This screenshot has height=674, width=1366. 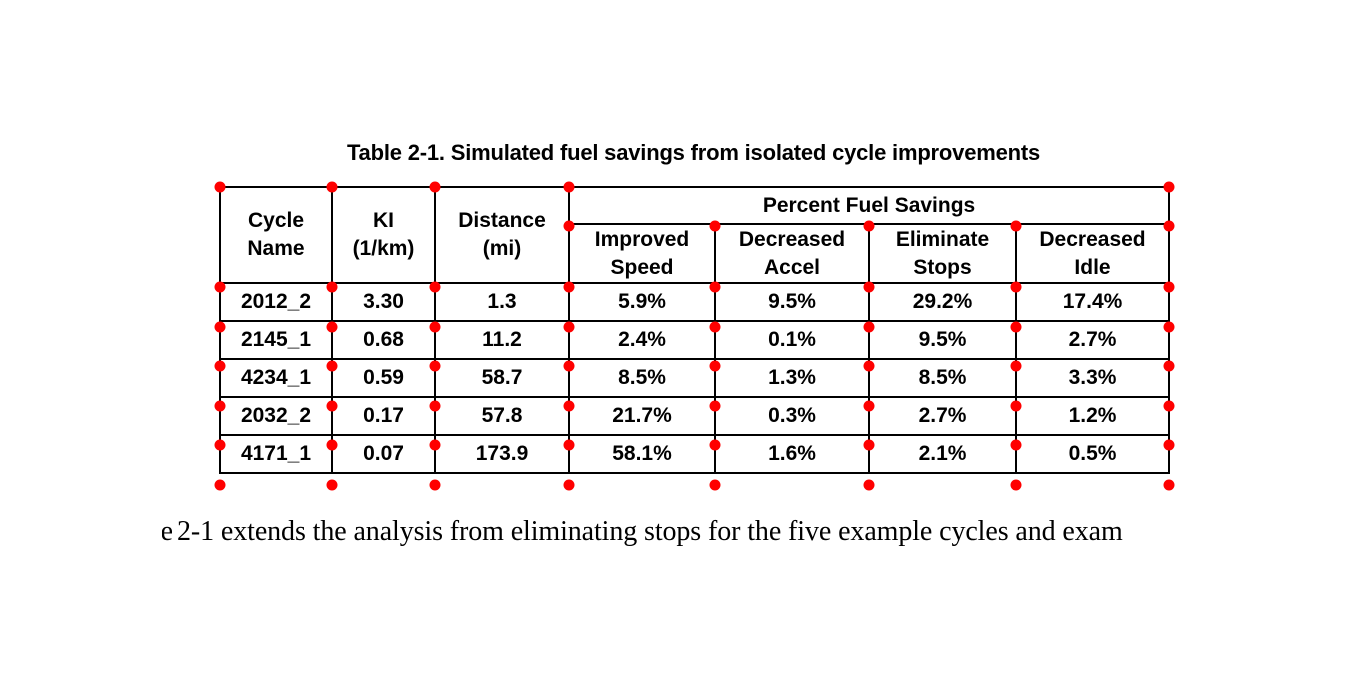 What do you see at coordinates (642, 454) in the screenshot?
I see `table-cell: 58.1%` at bounding box center [642, 454].